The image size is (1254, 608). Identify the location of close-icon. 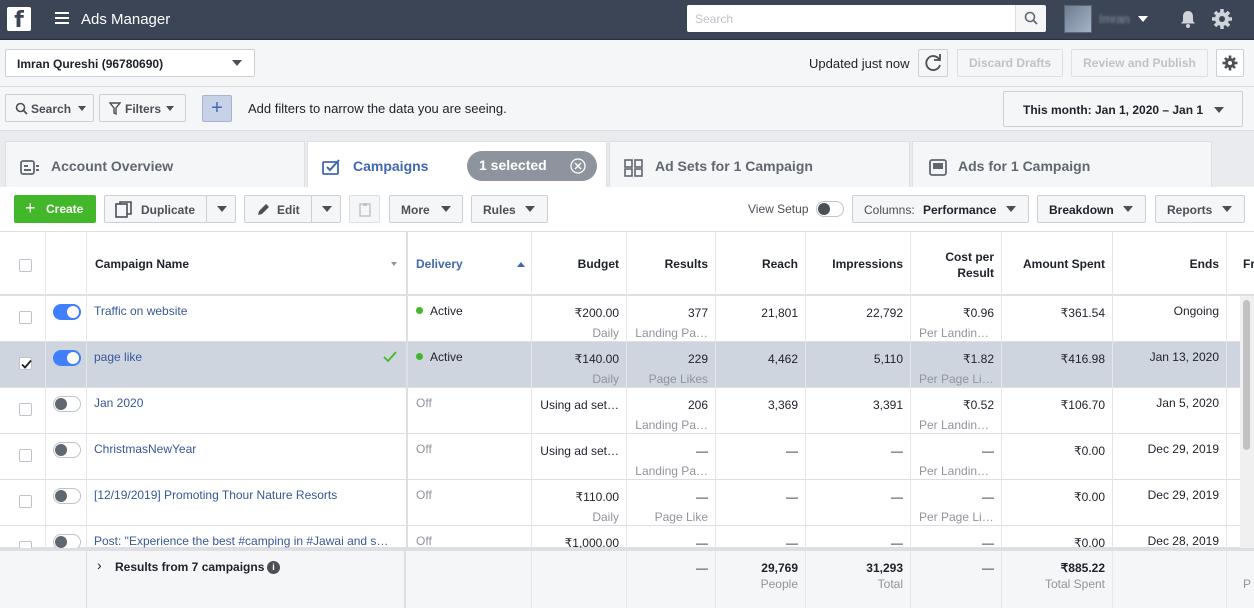
(578, 166).